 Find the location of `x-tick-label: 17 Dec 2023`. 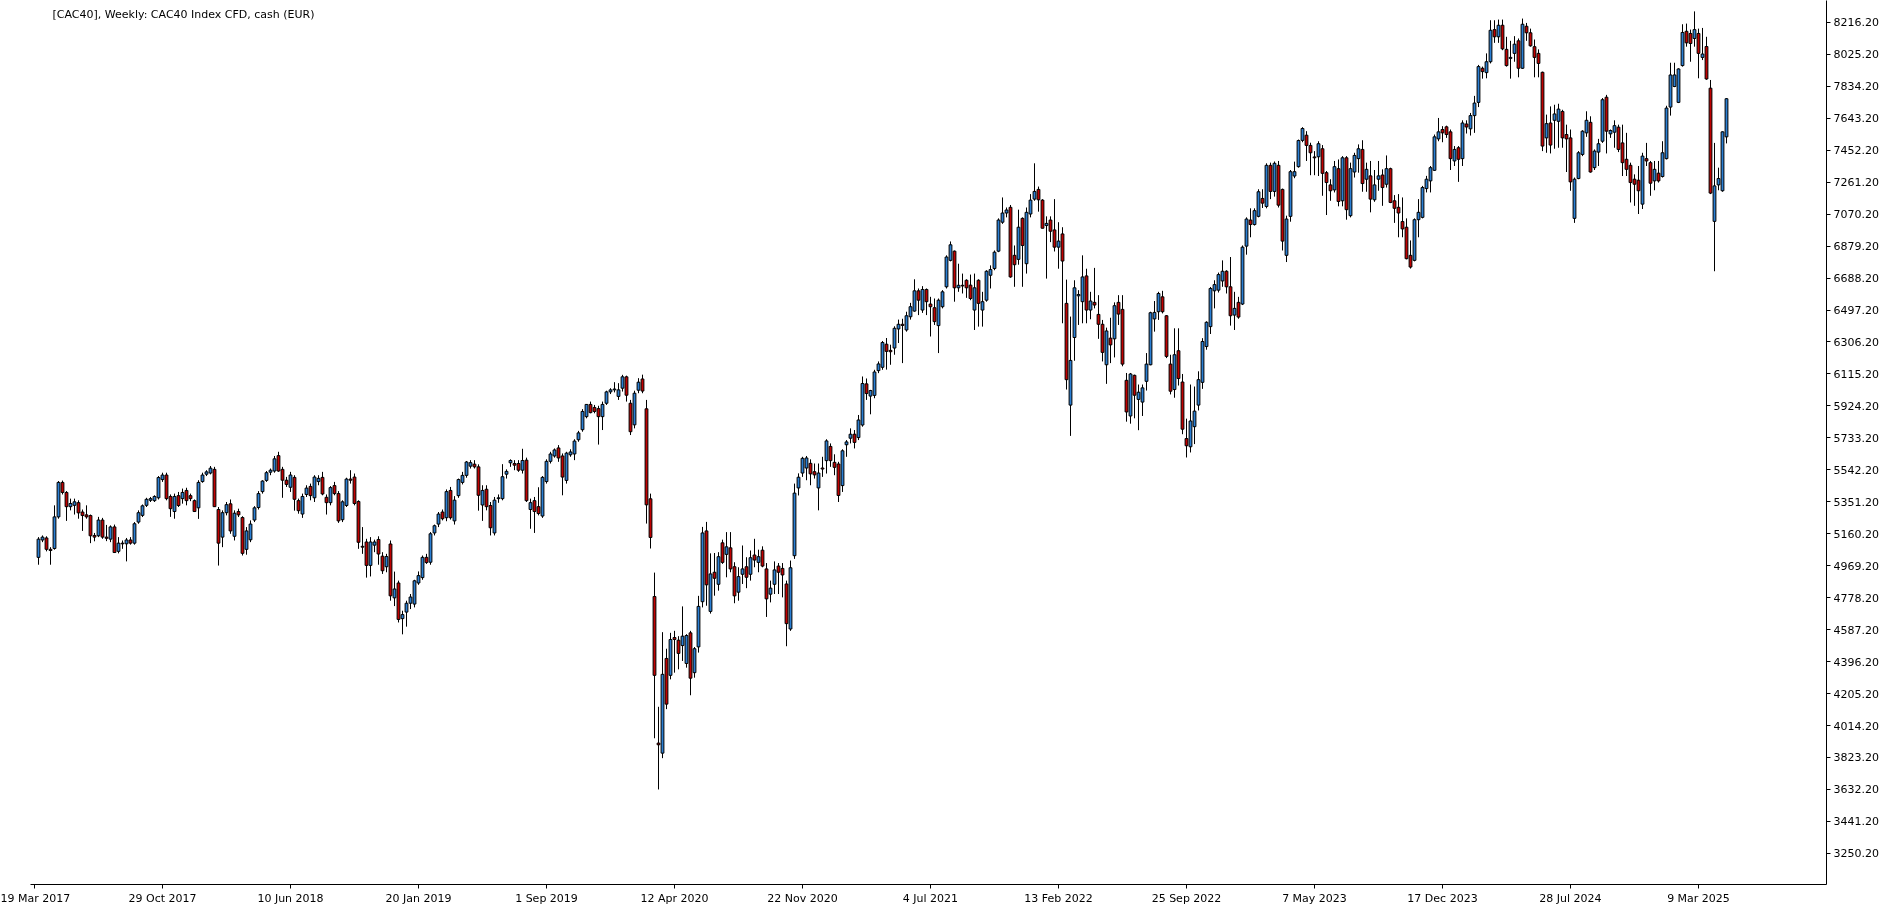

x-tick-label: 17 Dec 2023 is located at coordinates (1442, 898).